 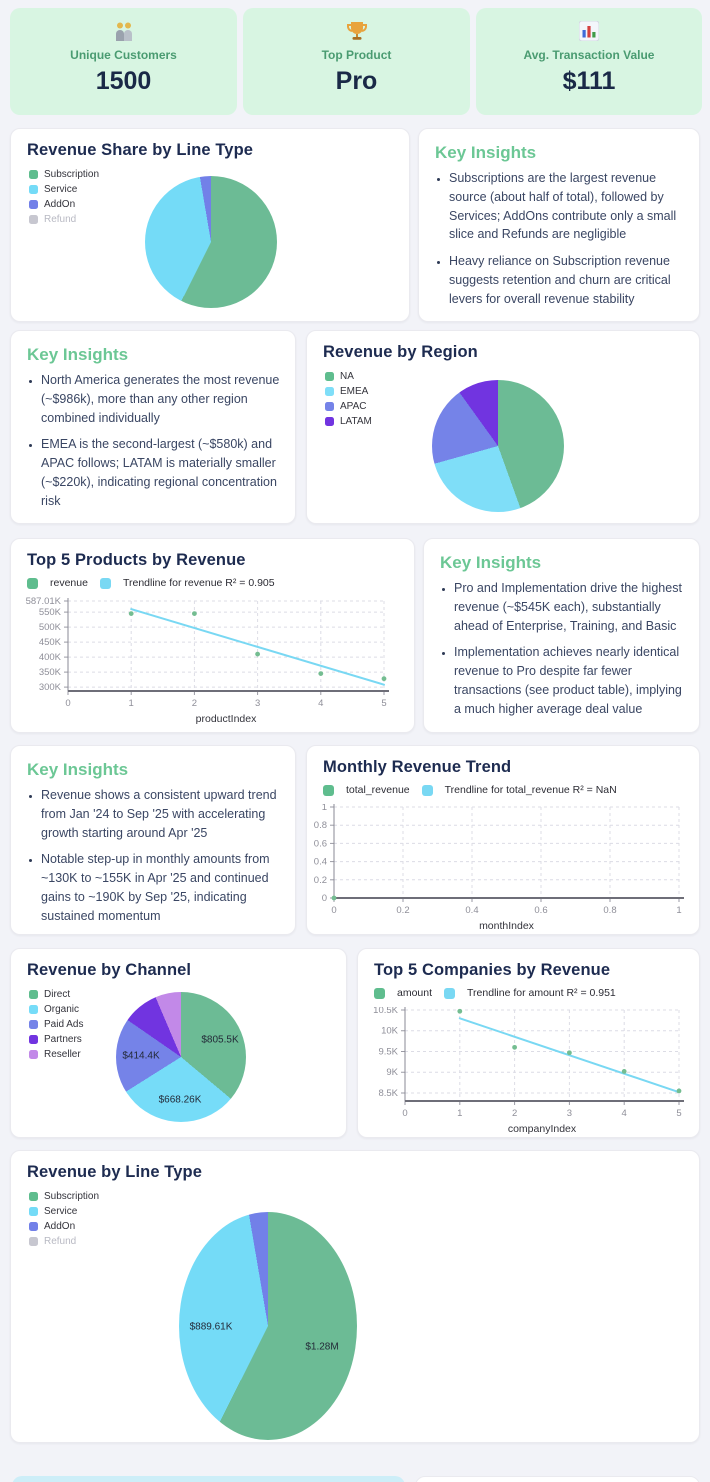 I want to click on kpi-card-unique-customers: Unique Customers 1500, so click(x=123, y=61).